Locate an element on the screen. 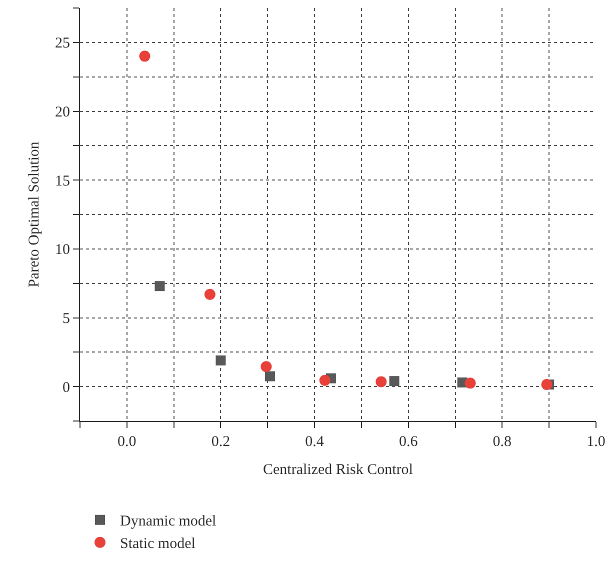 Image resolution: width=613 pixels, height=567 pixels. x-tick-label: 0.8 is located at coordinates (502, 442).